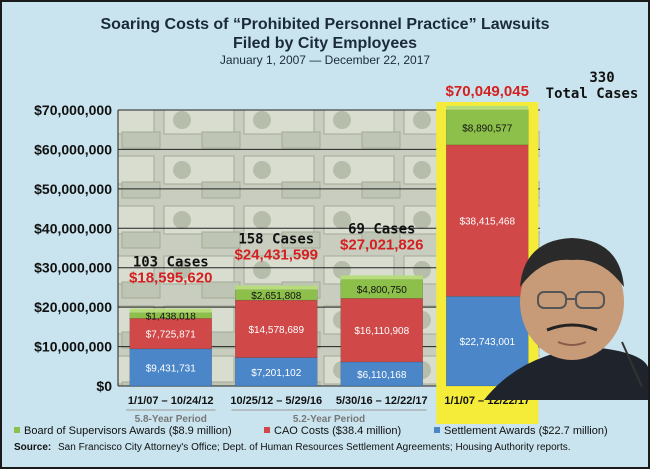 The width and height of the screenshot is (650, 469). I want to click on bar-value-label: $38,415,468, so click(487, 222).